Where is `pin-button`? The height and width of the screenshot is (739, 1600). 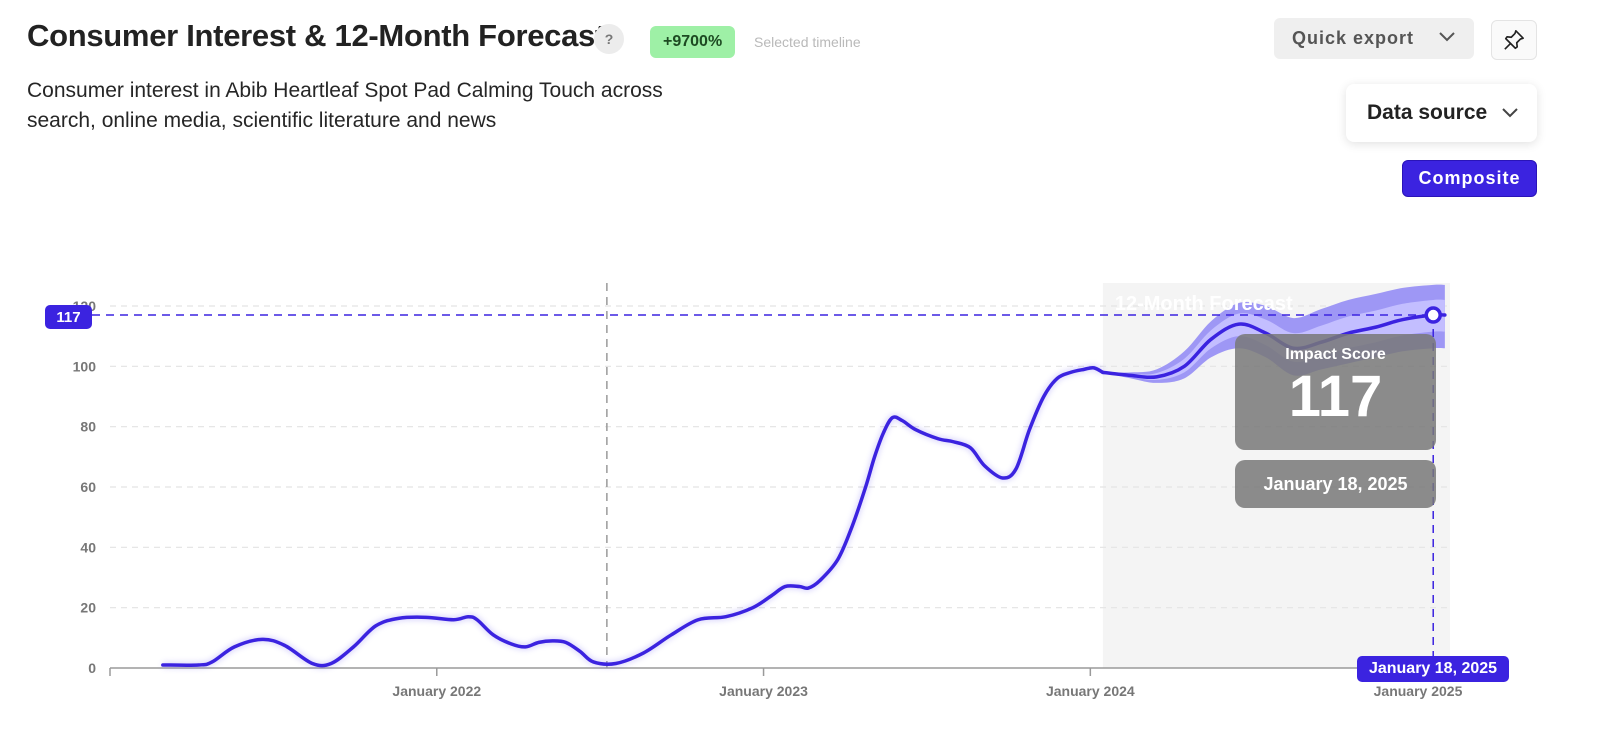 pin-button is located at coordinates (1514, 40).